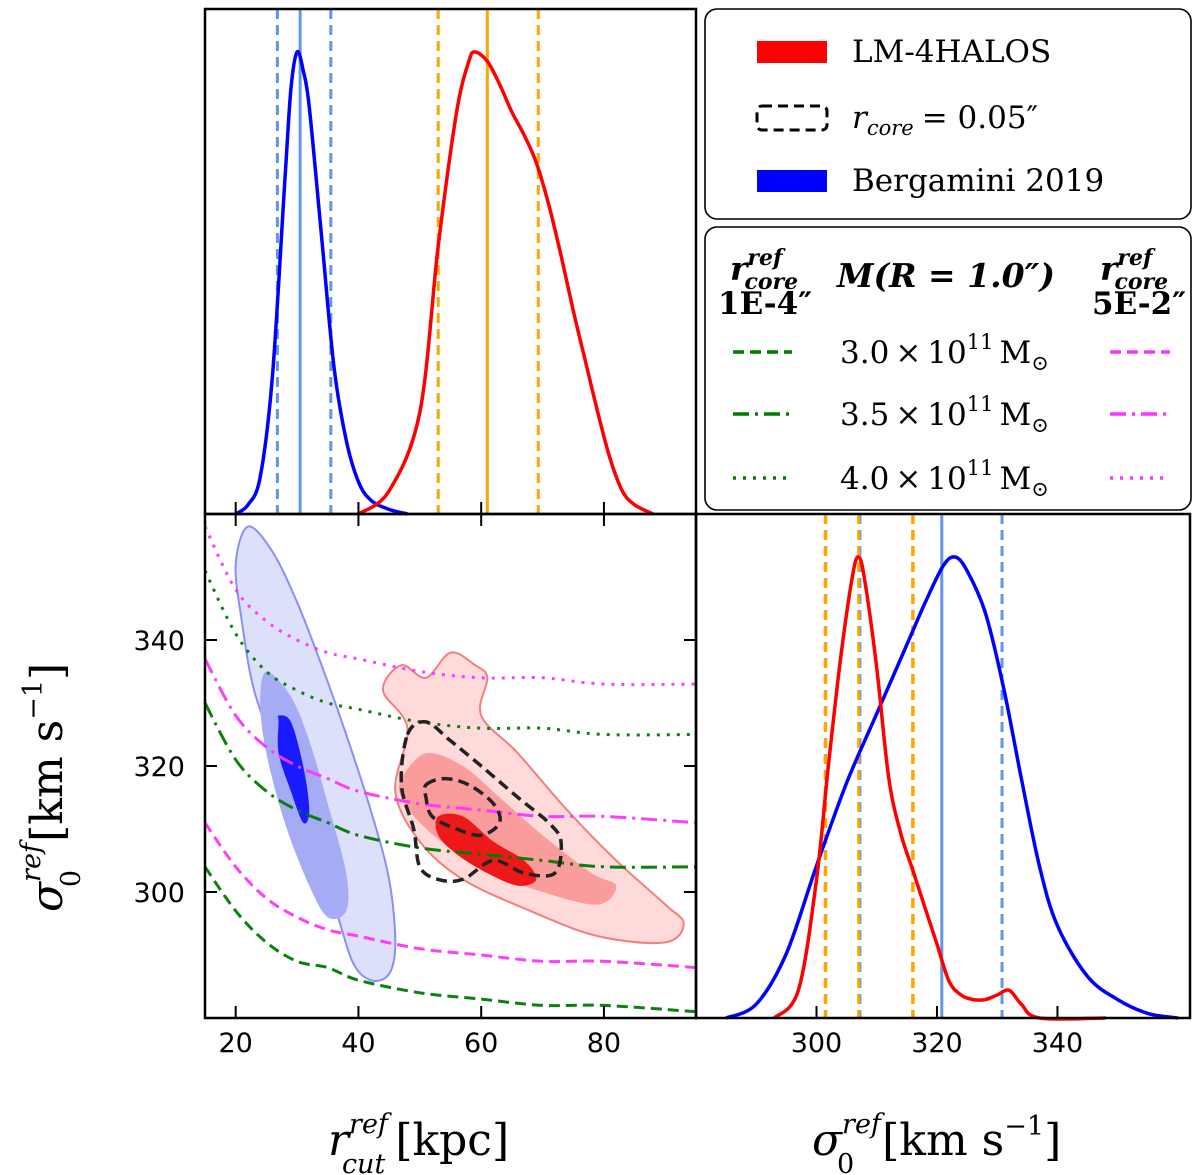 The width and height of the screenshot is (1200, 1175). What do you see at coordinates (936, 1142) in the screenshot?
I see `x-axis-label-sigma: σref 0 [km s−1]` at bounding box center [936, 1142].